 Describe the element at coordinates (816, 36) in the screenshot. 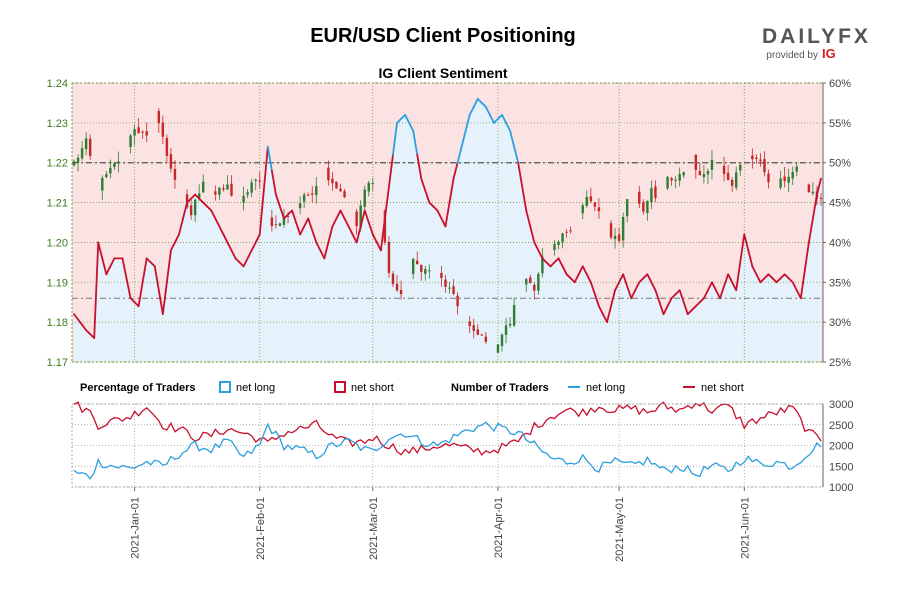

I see `brand-name: DAILYFX` at that location.